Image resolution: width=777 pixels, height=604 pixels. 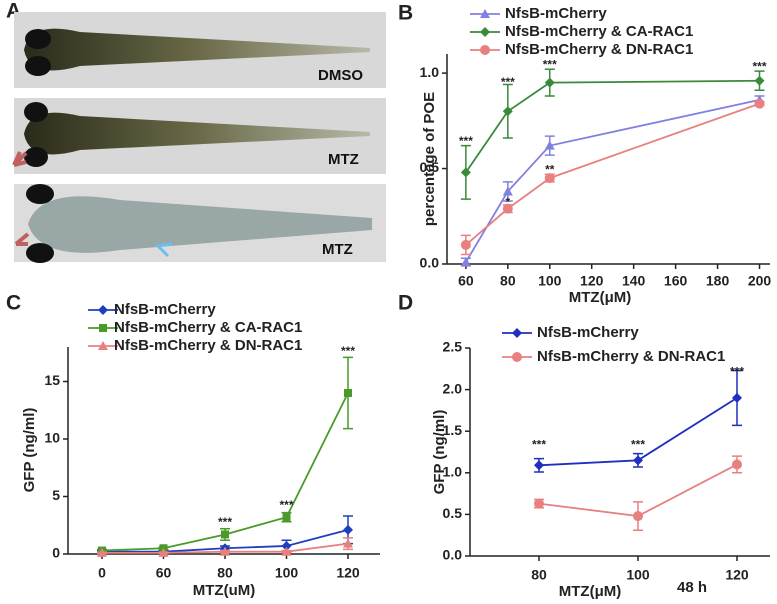 What do you see at coordinates (718, 281) in the screenshot?
I see `x-tick-label: 180` at bounding box center [718, 281].